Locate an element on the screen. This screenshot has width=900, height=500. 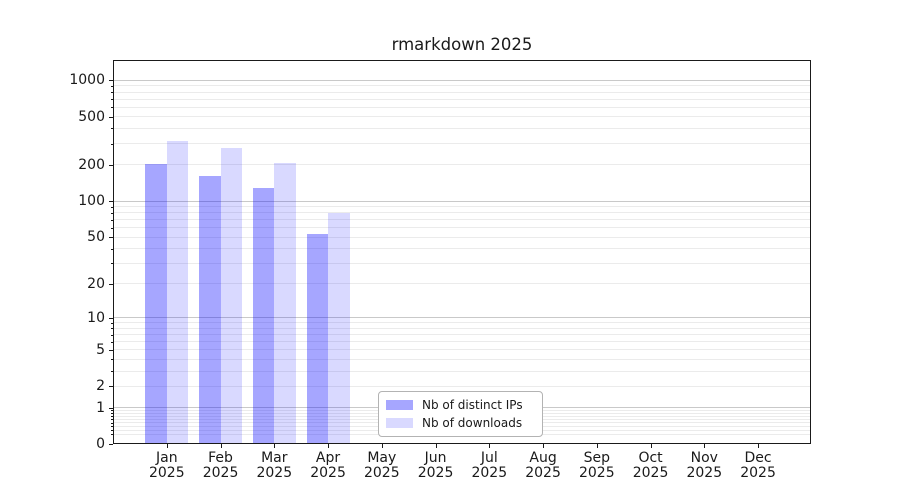
y-tick-label: 100 is located at coordinates (91, 201).